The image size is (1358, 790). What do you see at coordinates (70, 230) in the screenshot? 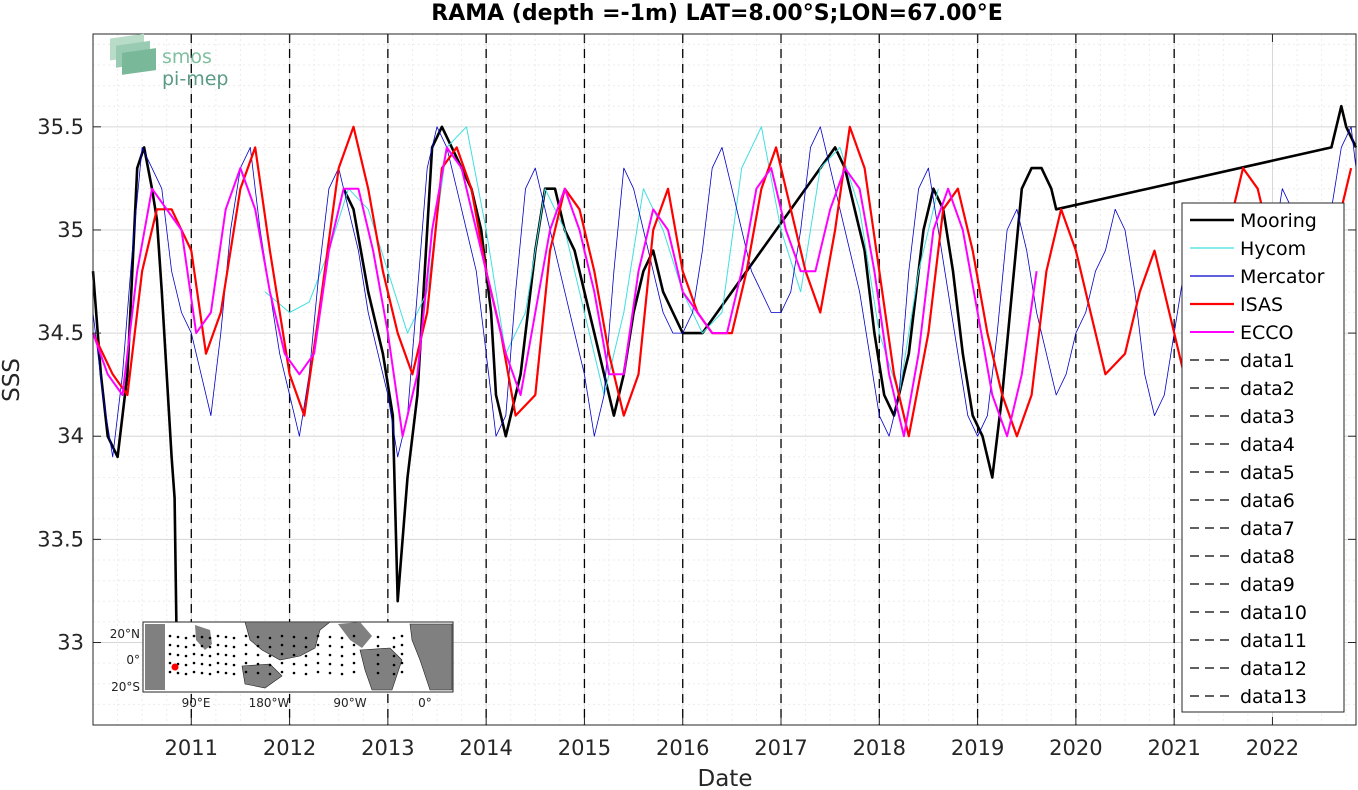
I see `y-tick-label: 35` at bounding box center [70, 230].